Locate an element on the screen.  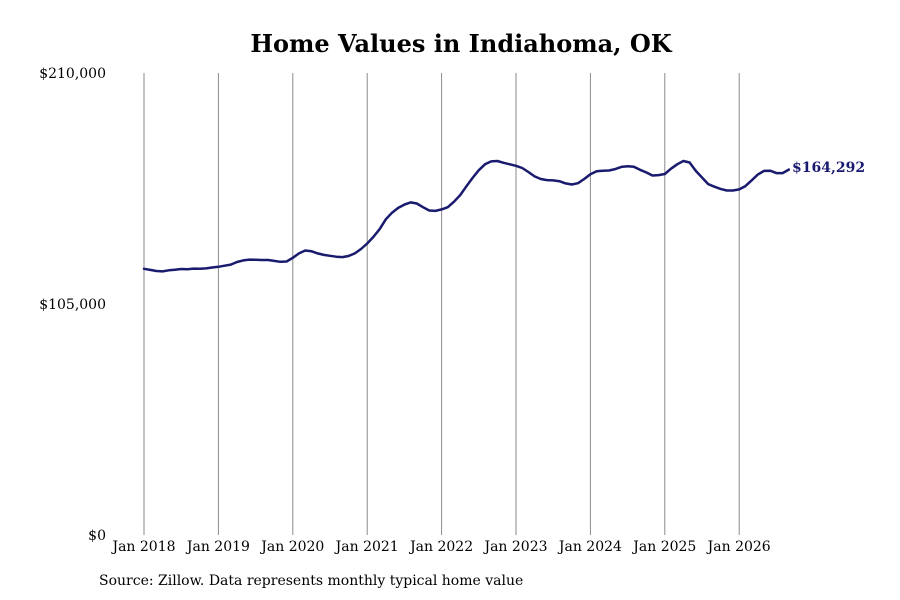
y-axis-labels: $210,000 $105,000 $0 is located at coordinates (72, 305).